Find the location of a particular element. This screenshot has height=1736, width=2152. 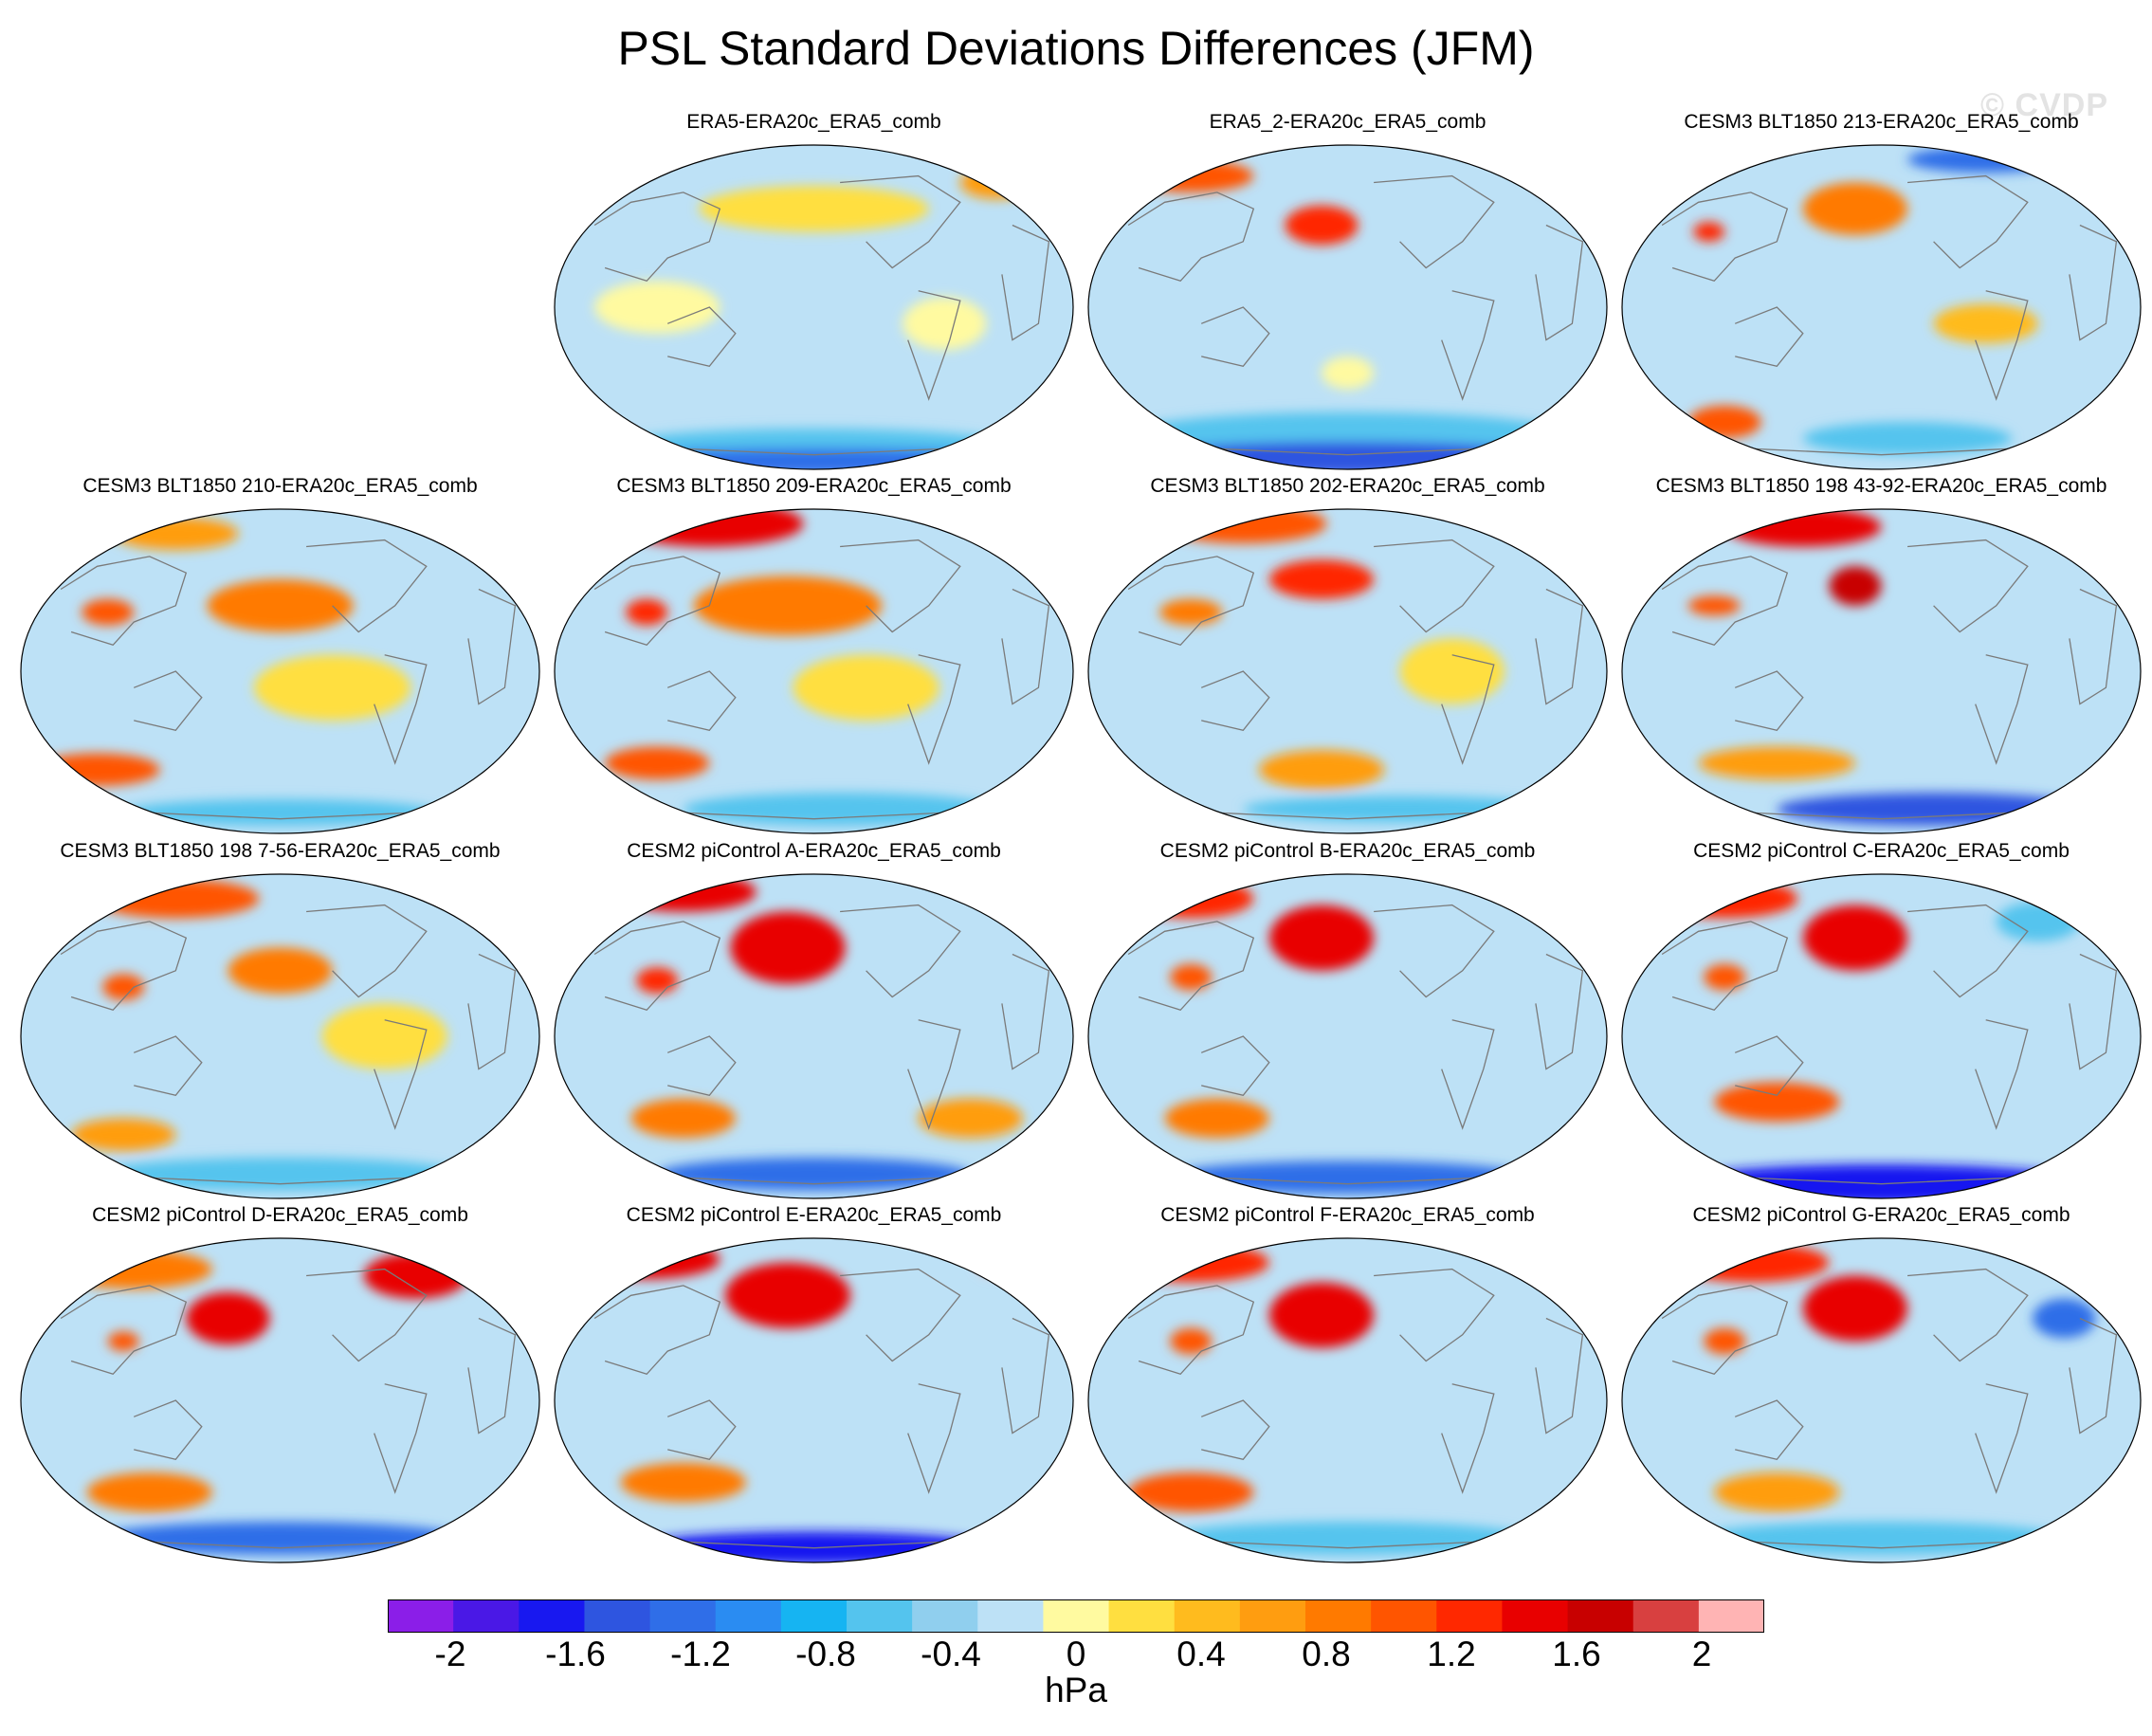

map-panel: CESM2 piControl G-ERA20c_ERA5_comb is located at coordinates (1882, 1384).